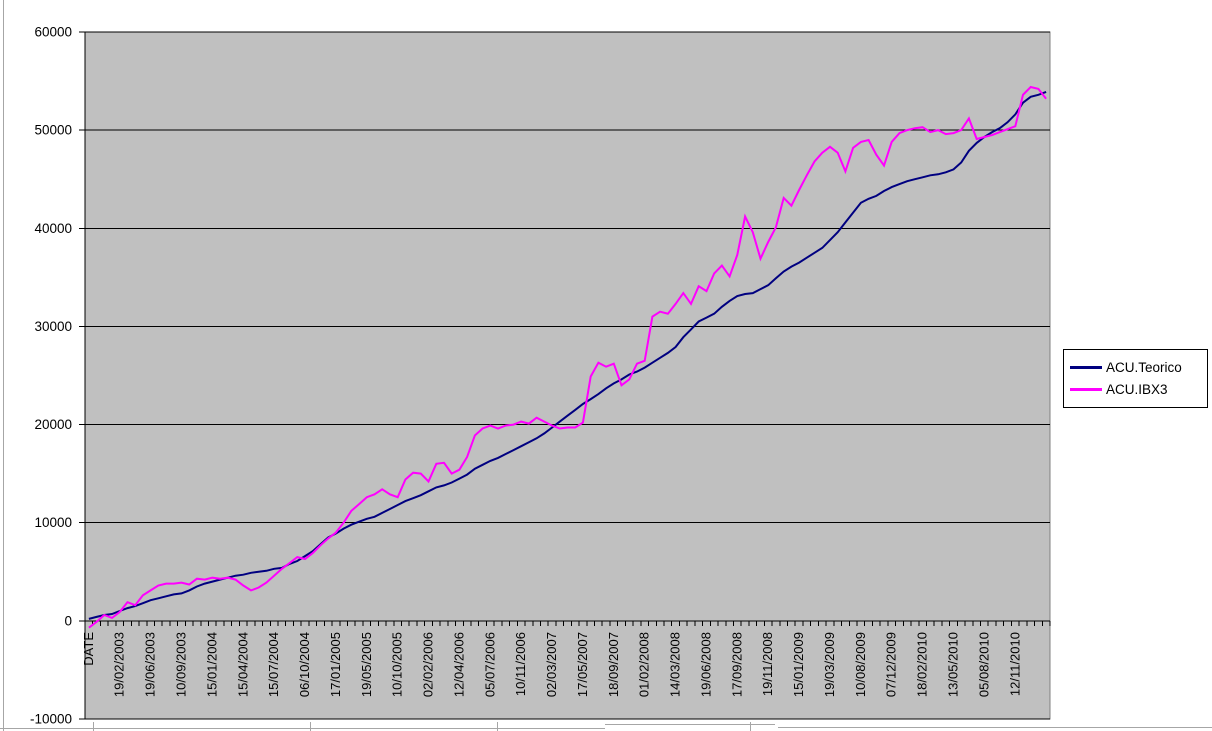 This screenshot has width=1212, height=731. Describe the element at coordinates (51, 719) in the screenshot. I see `y-axis-label: -10000` at that location.